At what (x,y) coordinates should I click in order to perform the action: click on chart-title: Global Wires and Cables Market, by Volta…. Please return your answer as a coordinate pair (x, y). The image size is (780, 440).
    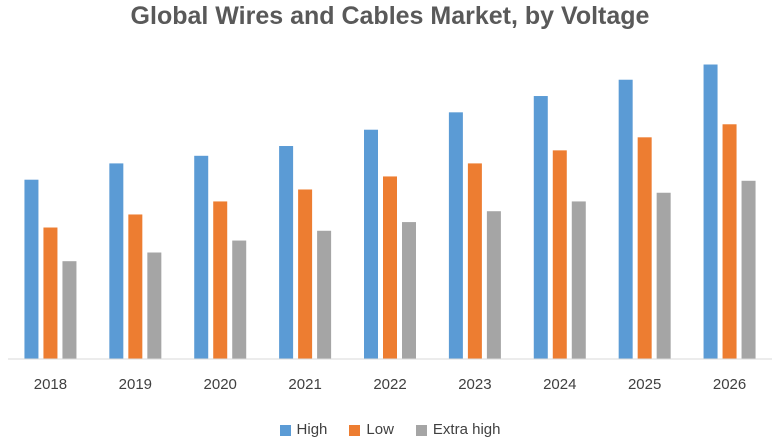
    Looking at the image, I should click on (390, 16).